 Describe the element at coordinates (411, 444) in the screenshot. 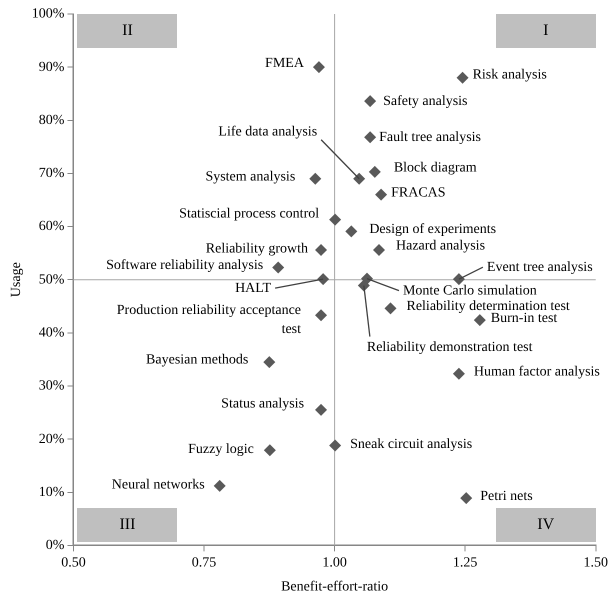

I see `annotation: Sneak circuit analysis` at that location.